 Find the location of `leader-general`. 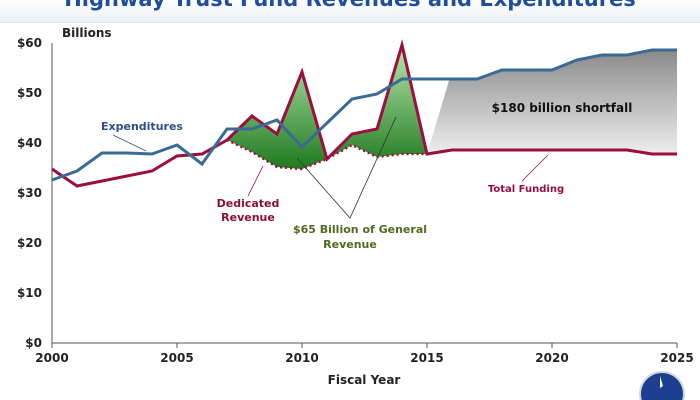

leader-general is located at coordinates (346, 167).